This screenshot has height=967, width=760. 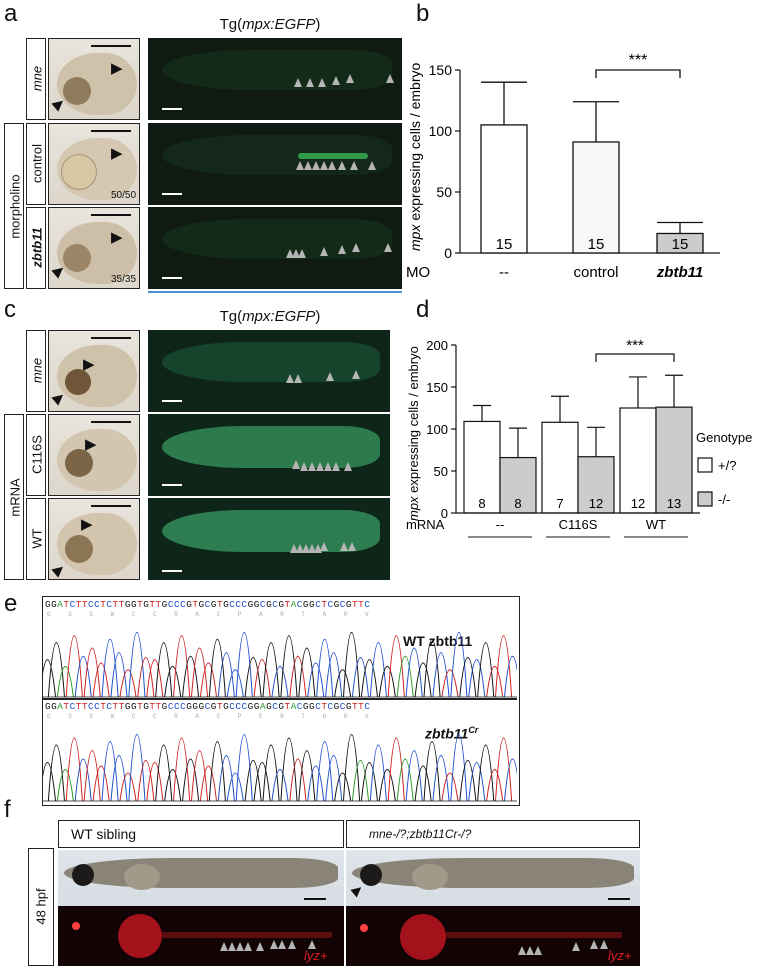 What do you see at coordinates (595, 272) in the screenshot?
I see `x-tick-label: control` at bounding box center [595, 272].